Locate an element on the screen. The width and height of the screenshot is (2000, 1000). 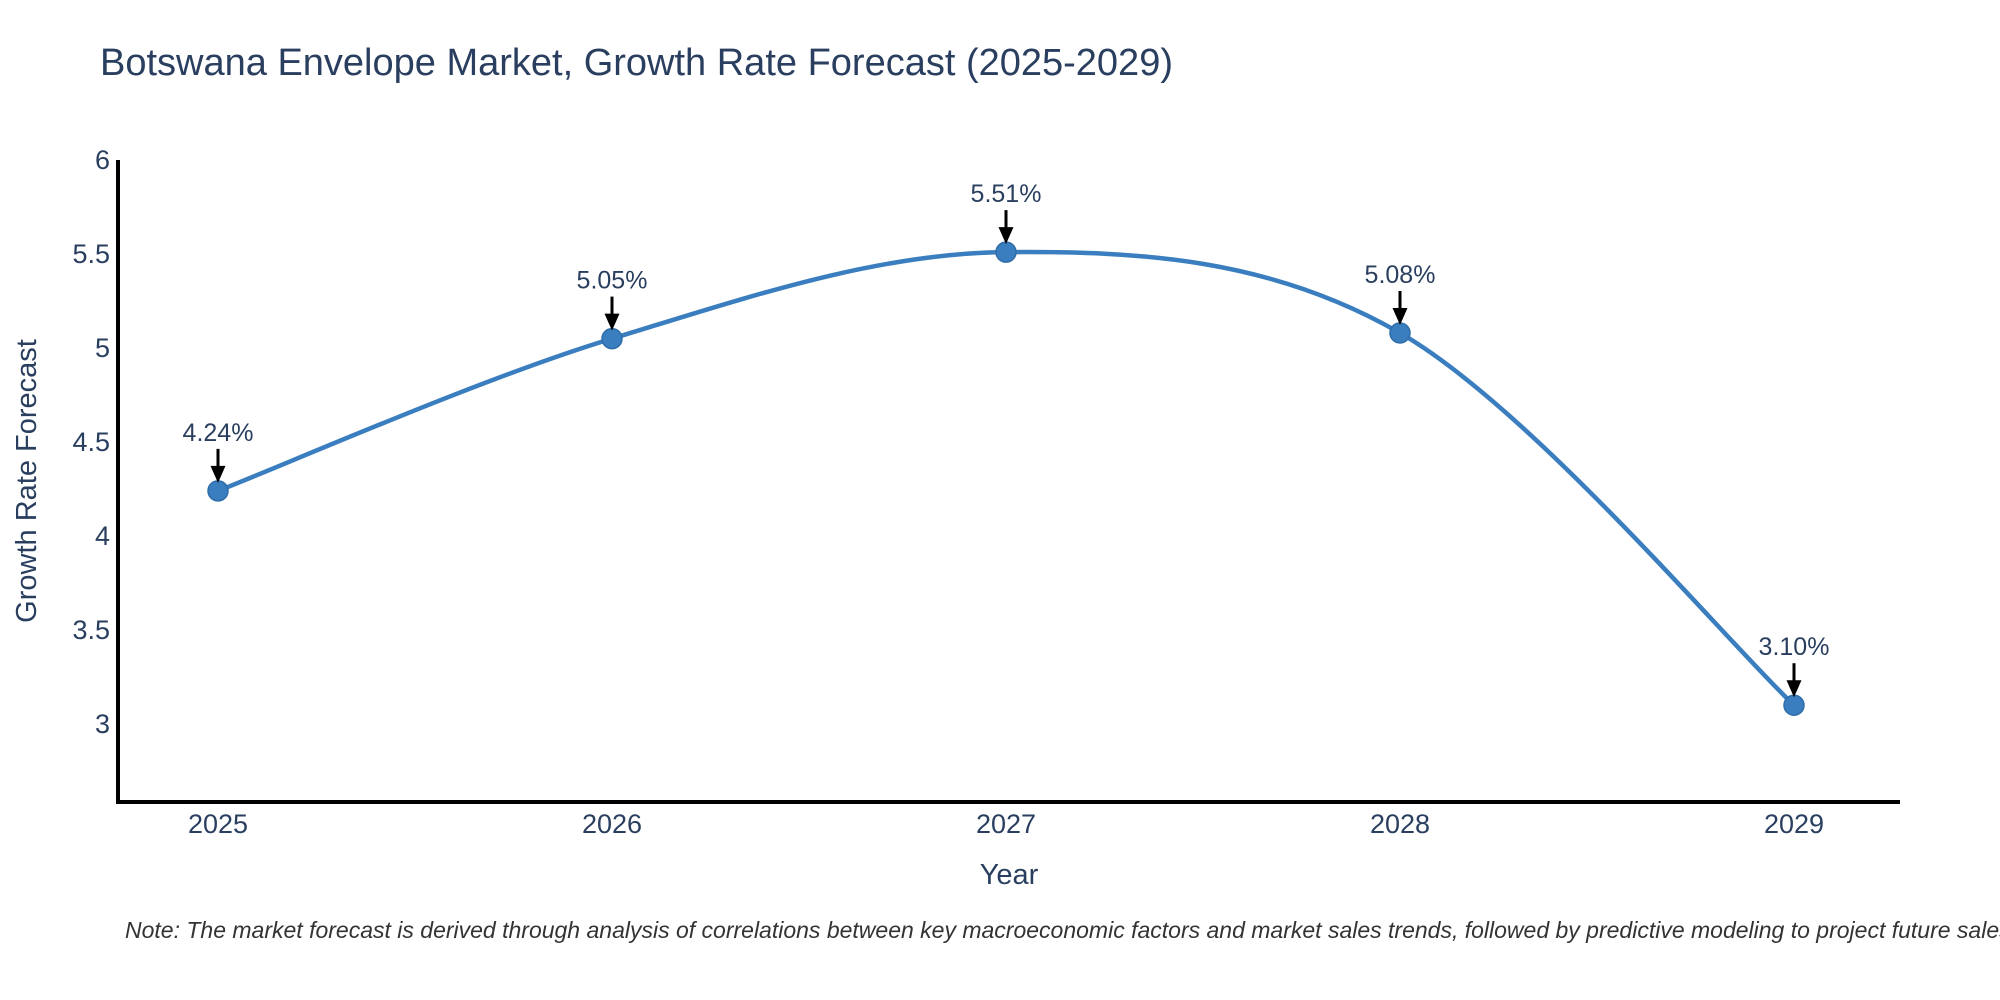
data-point-2025 is located at coordinates (218, 491).